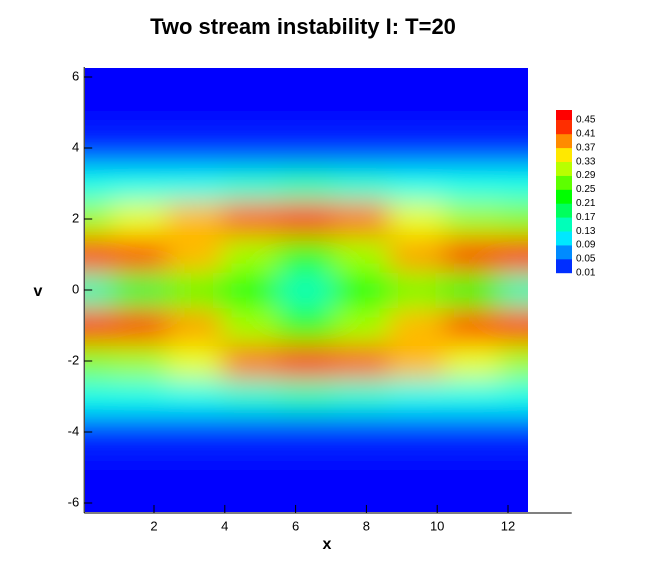 The image size is (648, 576). I want to click on colorbar-label: 0.13, so click(586, 231).